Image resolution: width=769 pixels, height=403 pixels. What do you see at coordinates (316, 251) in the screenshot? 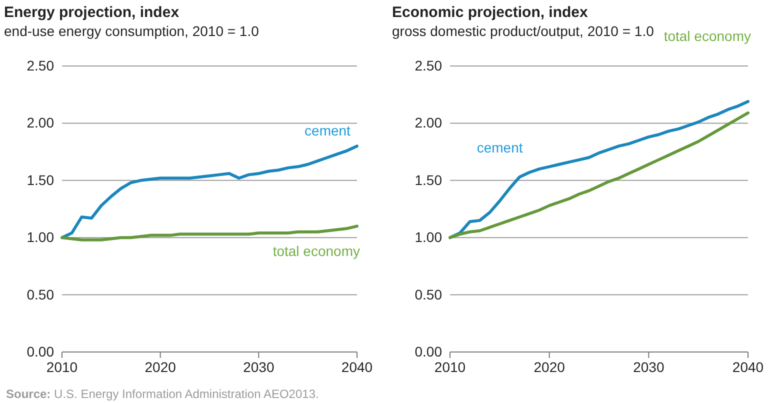
I see `series-label: total economy` at bounding box center [316, 251].